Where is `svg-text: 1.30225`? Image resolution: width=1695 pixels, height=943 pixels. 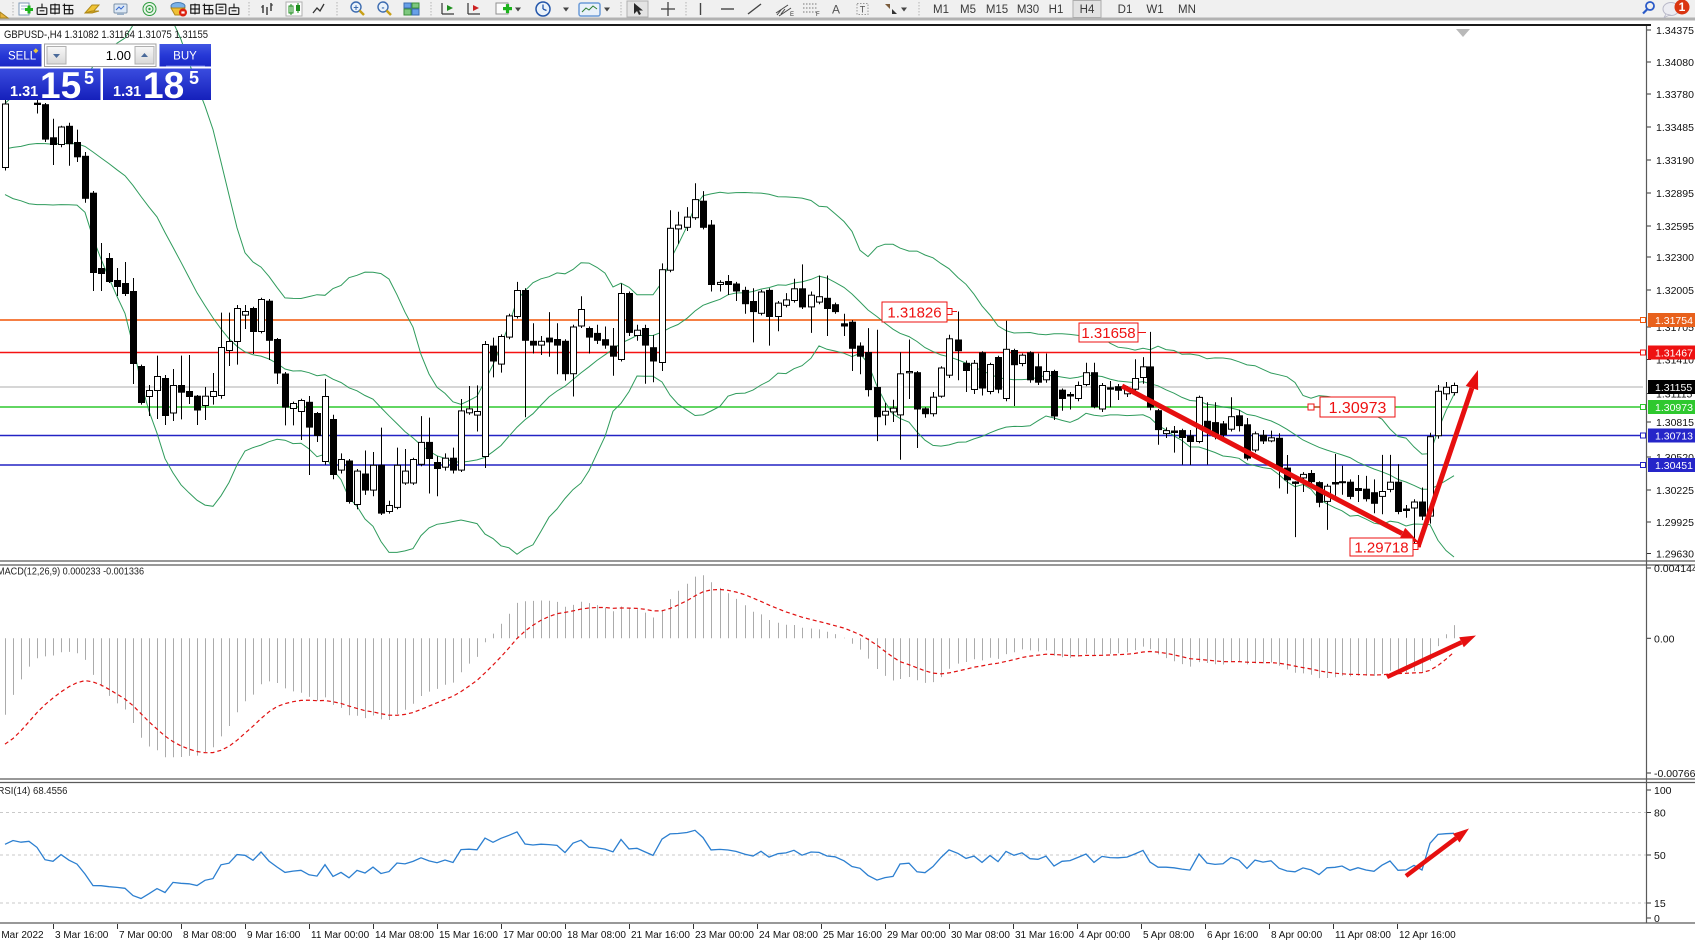 svg-text: 1.30225 is located at coordinates (1675, 491).